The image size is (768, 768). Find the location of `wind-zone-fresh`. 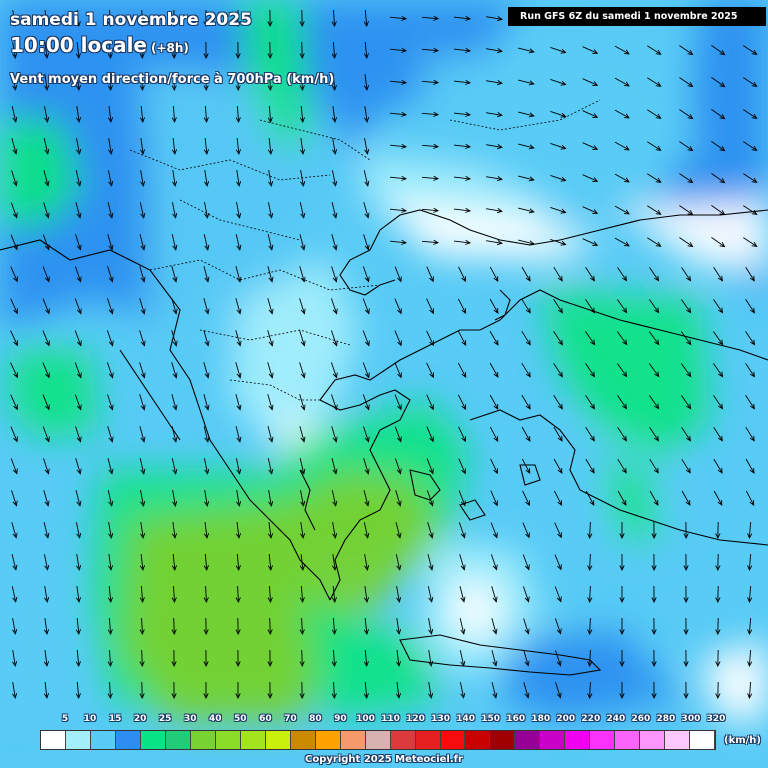

wind-zone-fresh is located at coordinates (590, 675).